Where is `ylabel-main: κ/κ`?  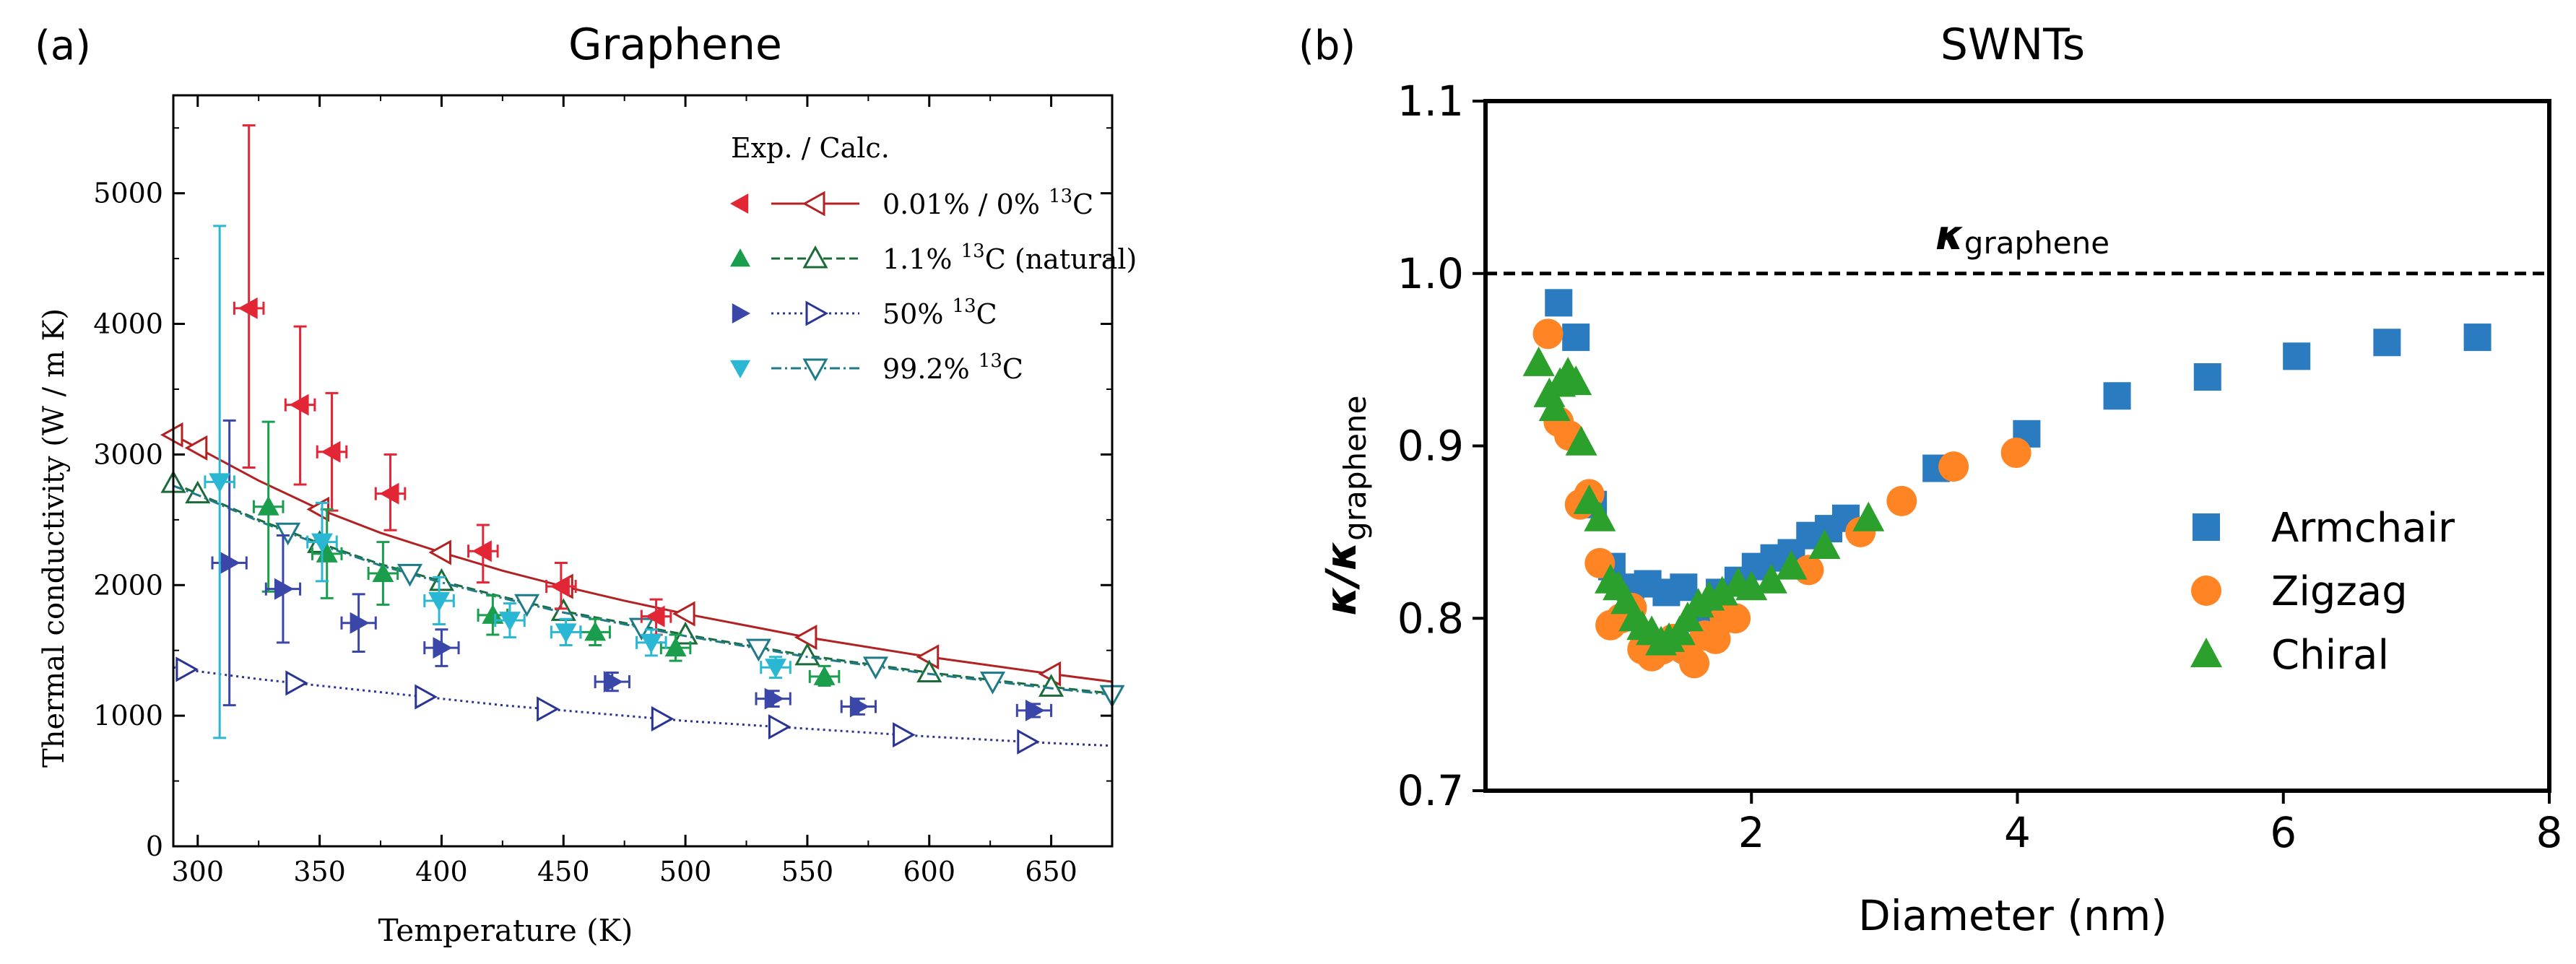 ylabel-main: κ/κ is located at coordinates (1341, 578).